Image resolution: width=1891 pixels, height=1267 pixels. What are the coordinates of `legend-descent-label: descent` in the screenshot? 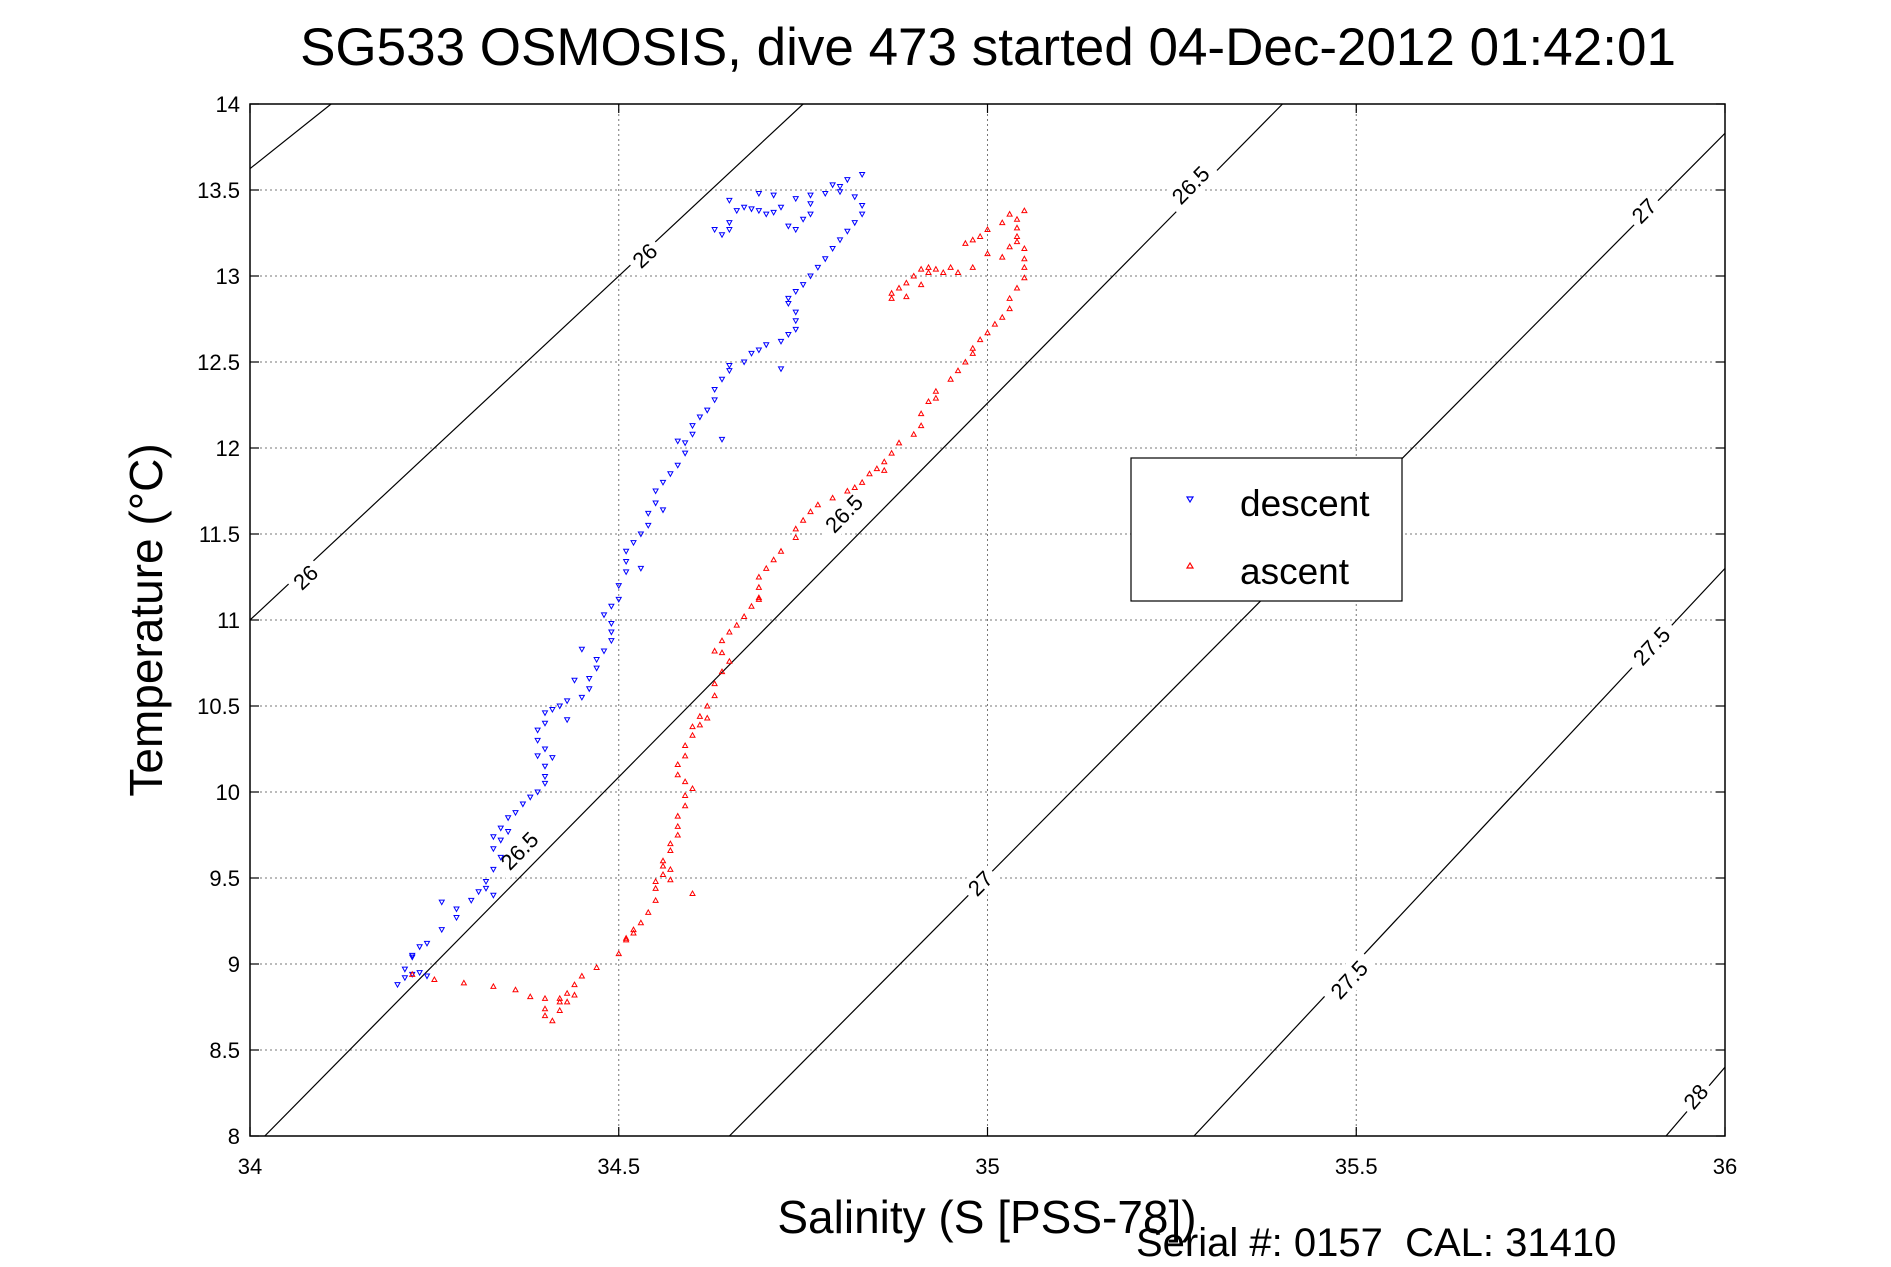 It's located at (1305, 503).